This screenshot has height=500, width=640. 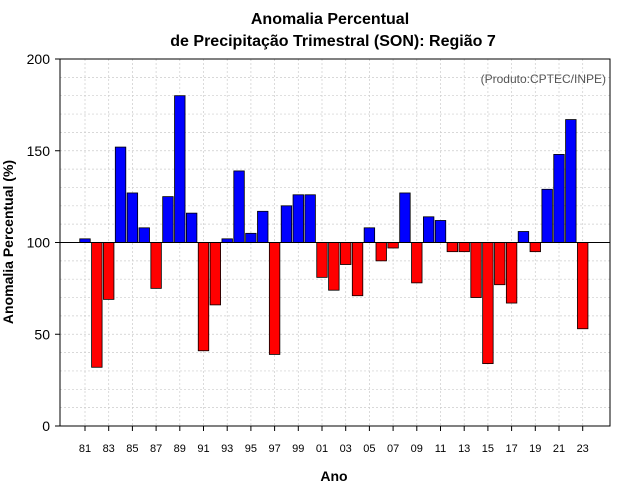 I want to click on x-tick-label: 05, so click(x=369, y=449).